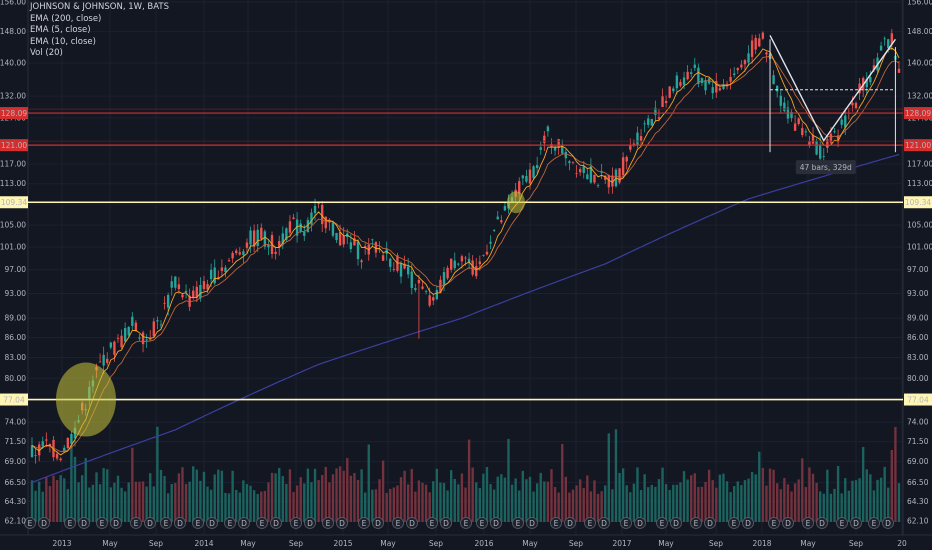 This screenshot has height=550, width=932. I want to click on x-tick-label: 20, so click(902, 543).